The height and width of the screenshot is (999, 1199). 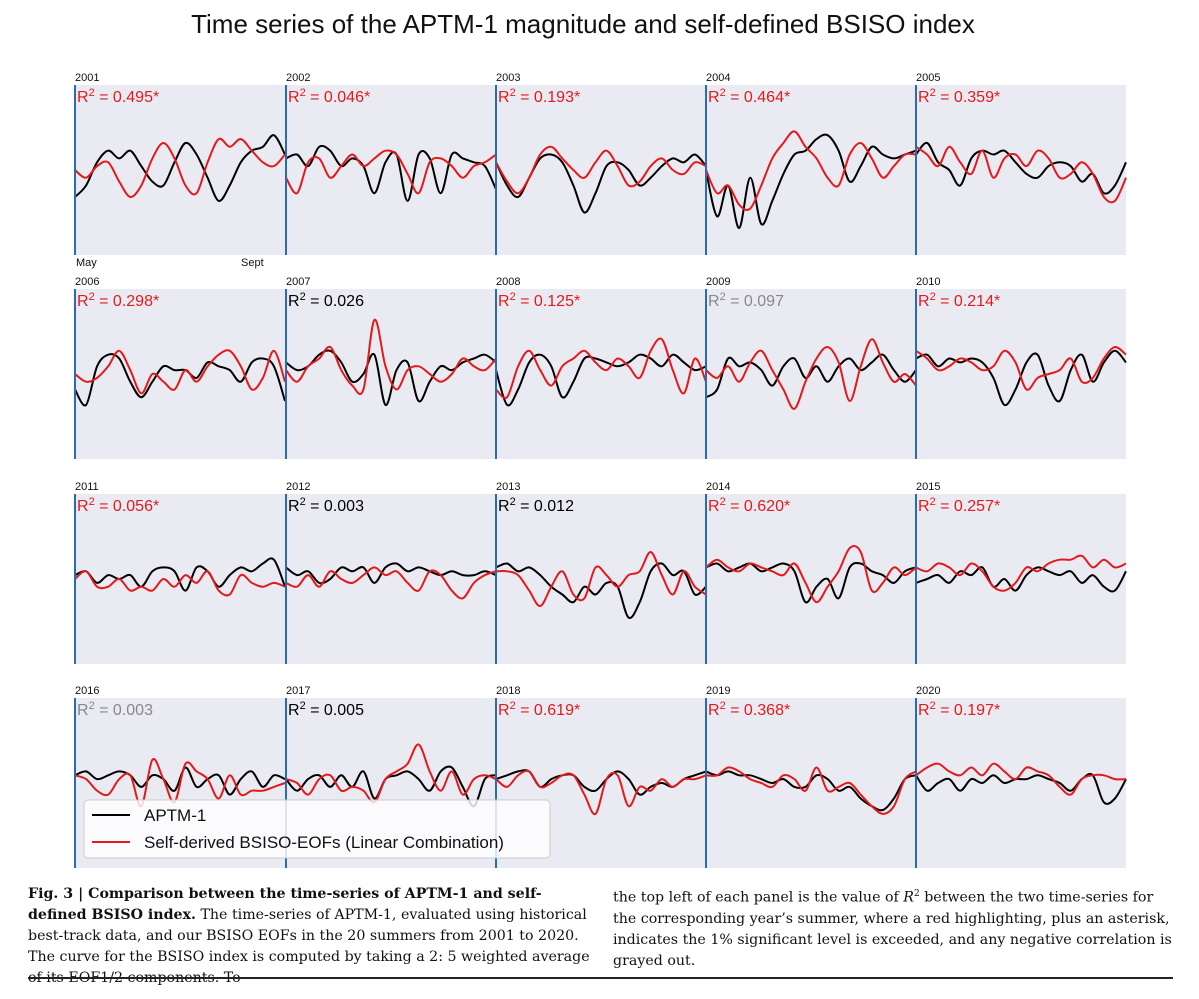 I want to click on legend-aptm-label: APTM-1, so click(x=175, y=815).